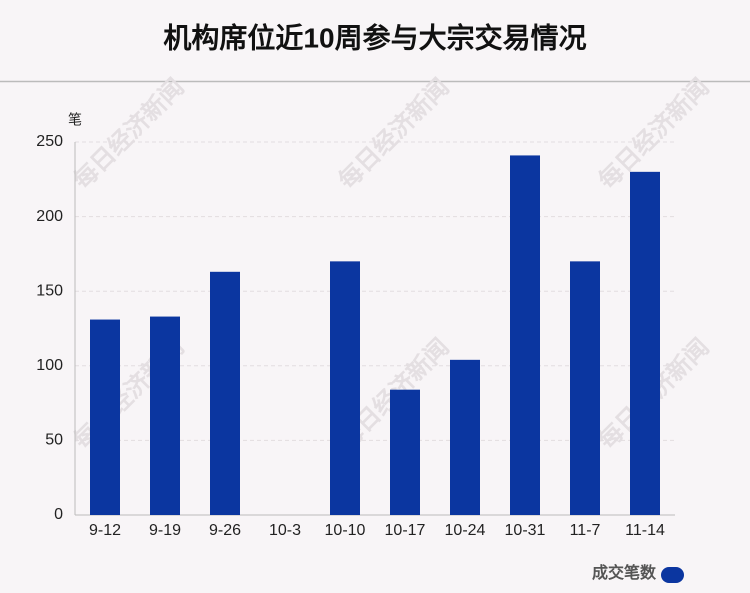 The width and height of the screenshot is (750, 593). Describe the element at coordinates (645, 530) in the screenshot. I see `x-tick-label: 11-14` at that location.